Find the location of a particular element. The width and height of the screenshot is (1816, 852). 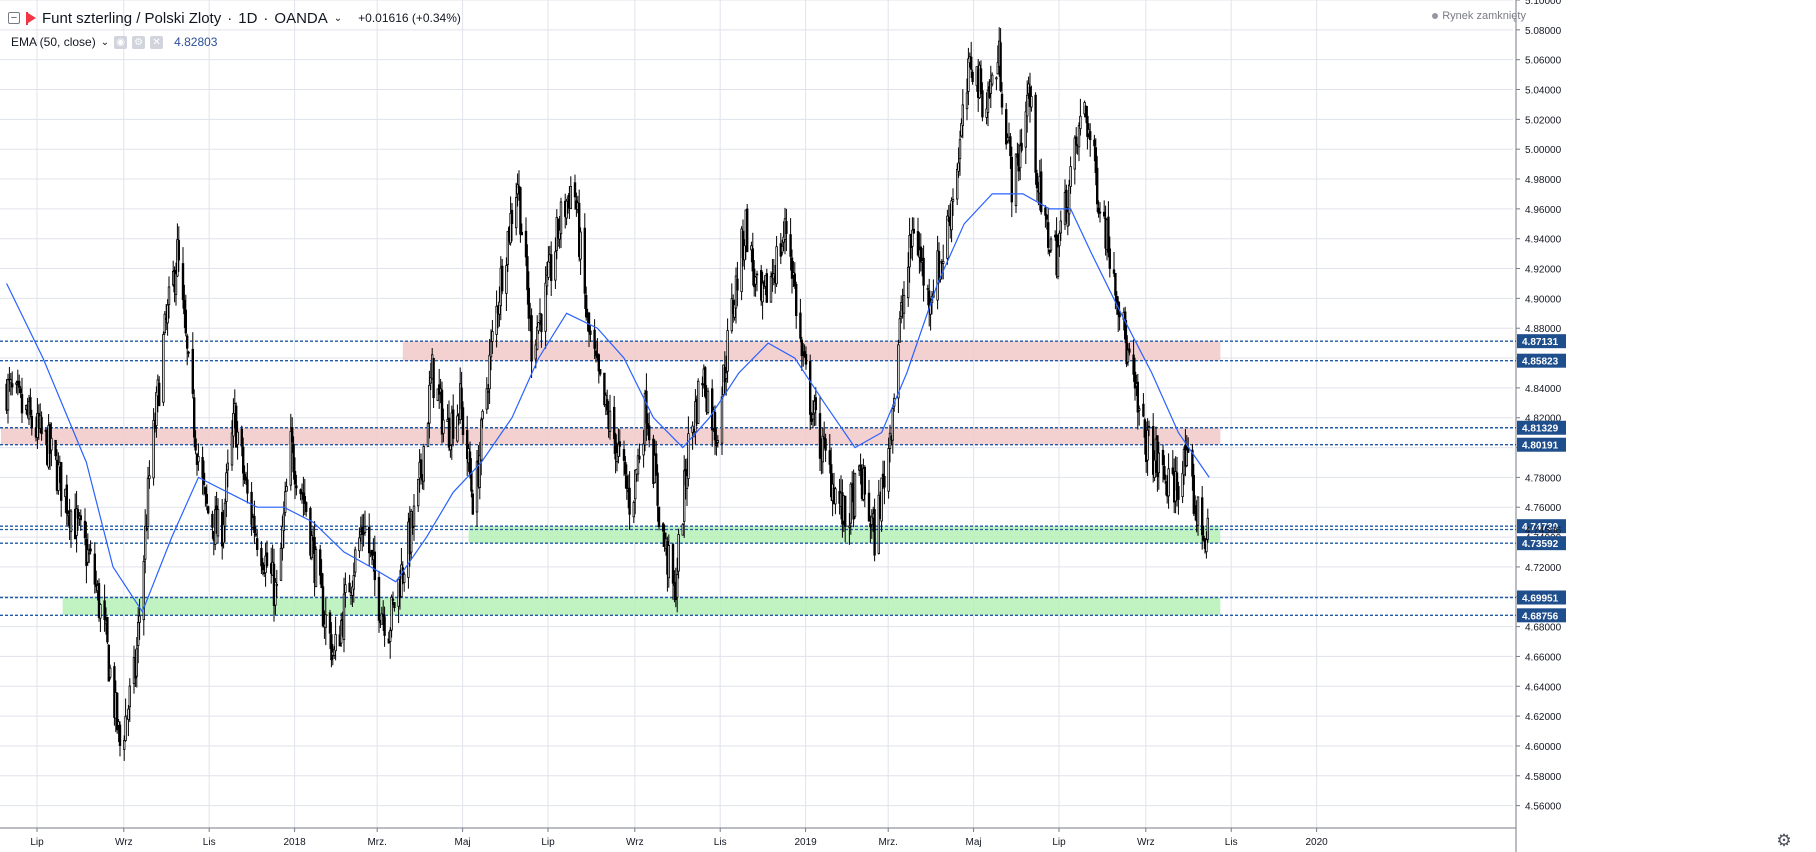

level-price-label: 4.81329 is located at coordinates (1540, 429).